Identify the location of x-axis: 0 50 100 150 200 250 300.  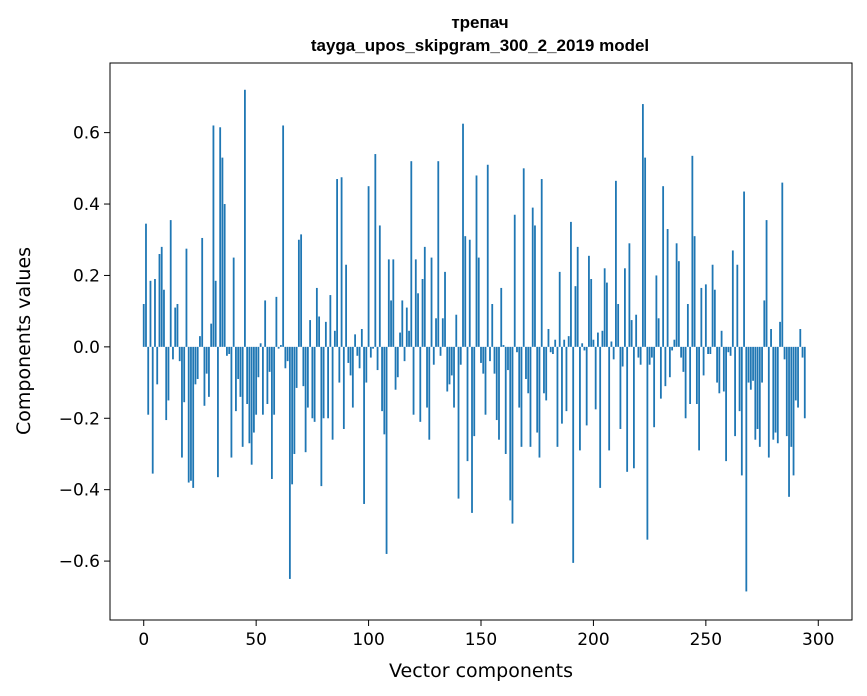
(486, 635).